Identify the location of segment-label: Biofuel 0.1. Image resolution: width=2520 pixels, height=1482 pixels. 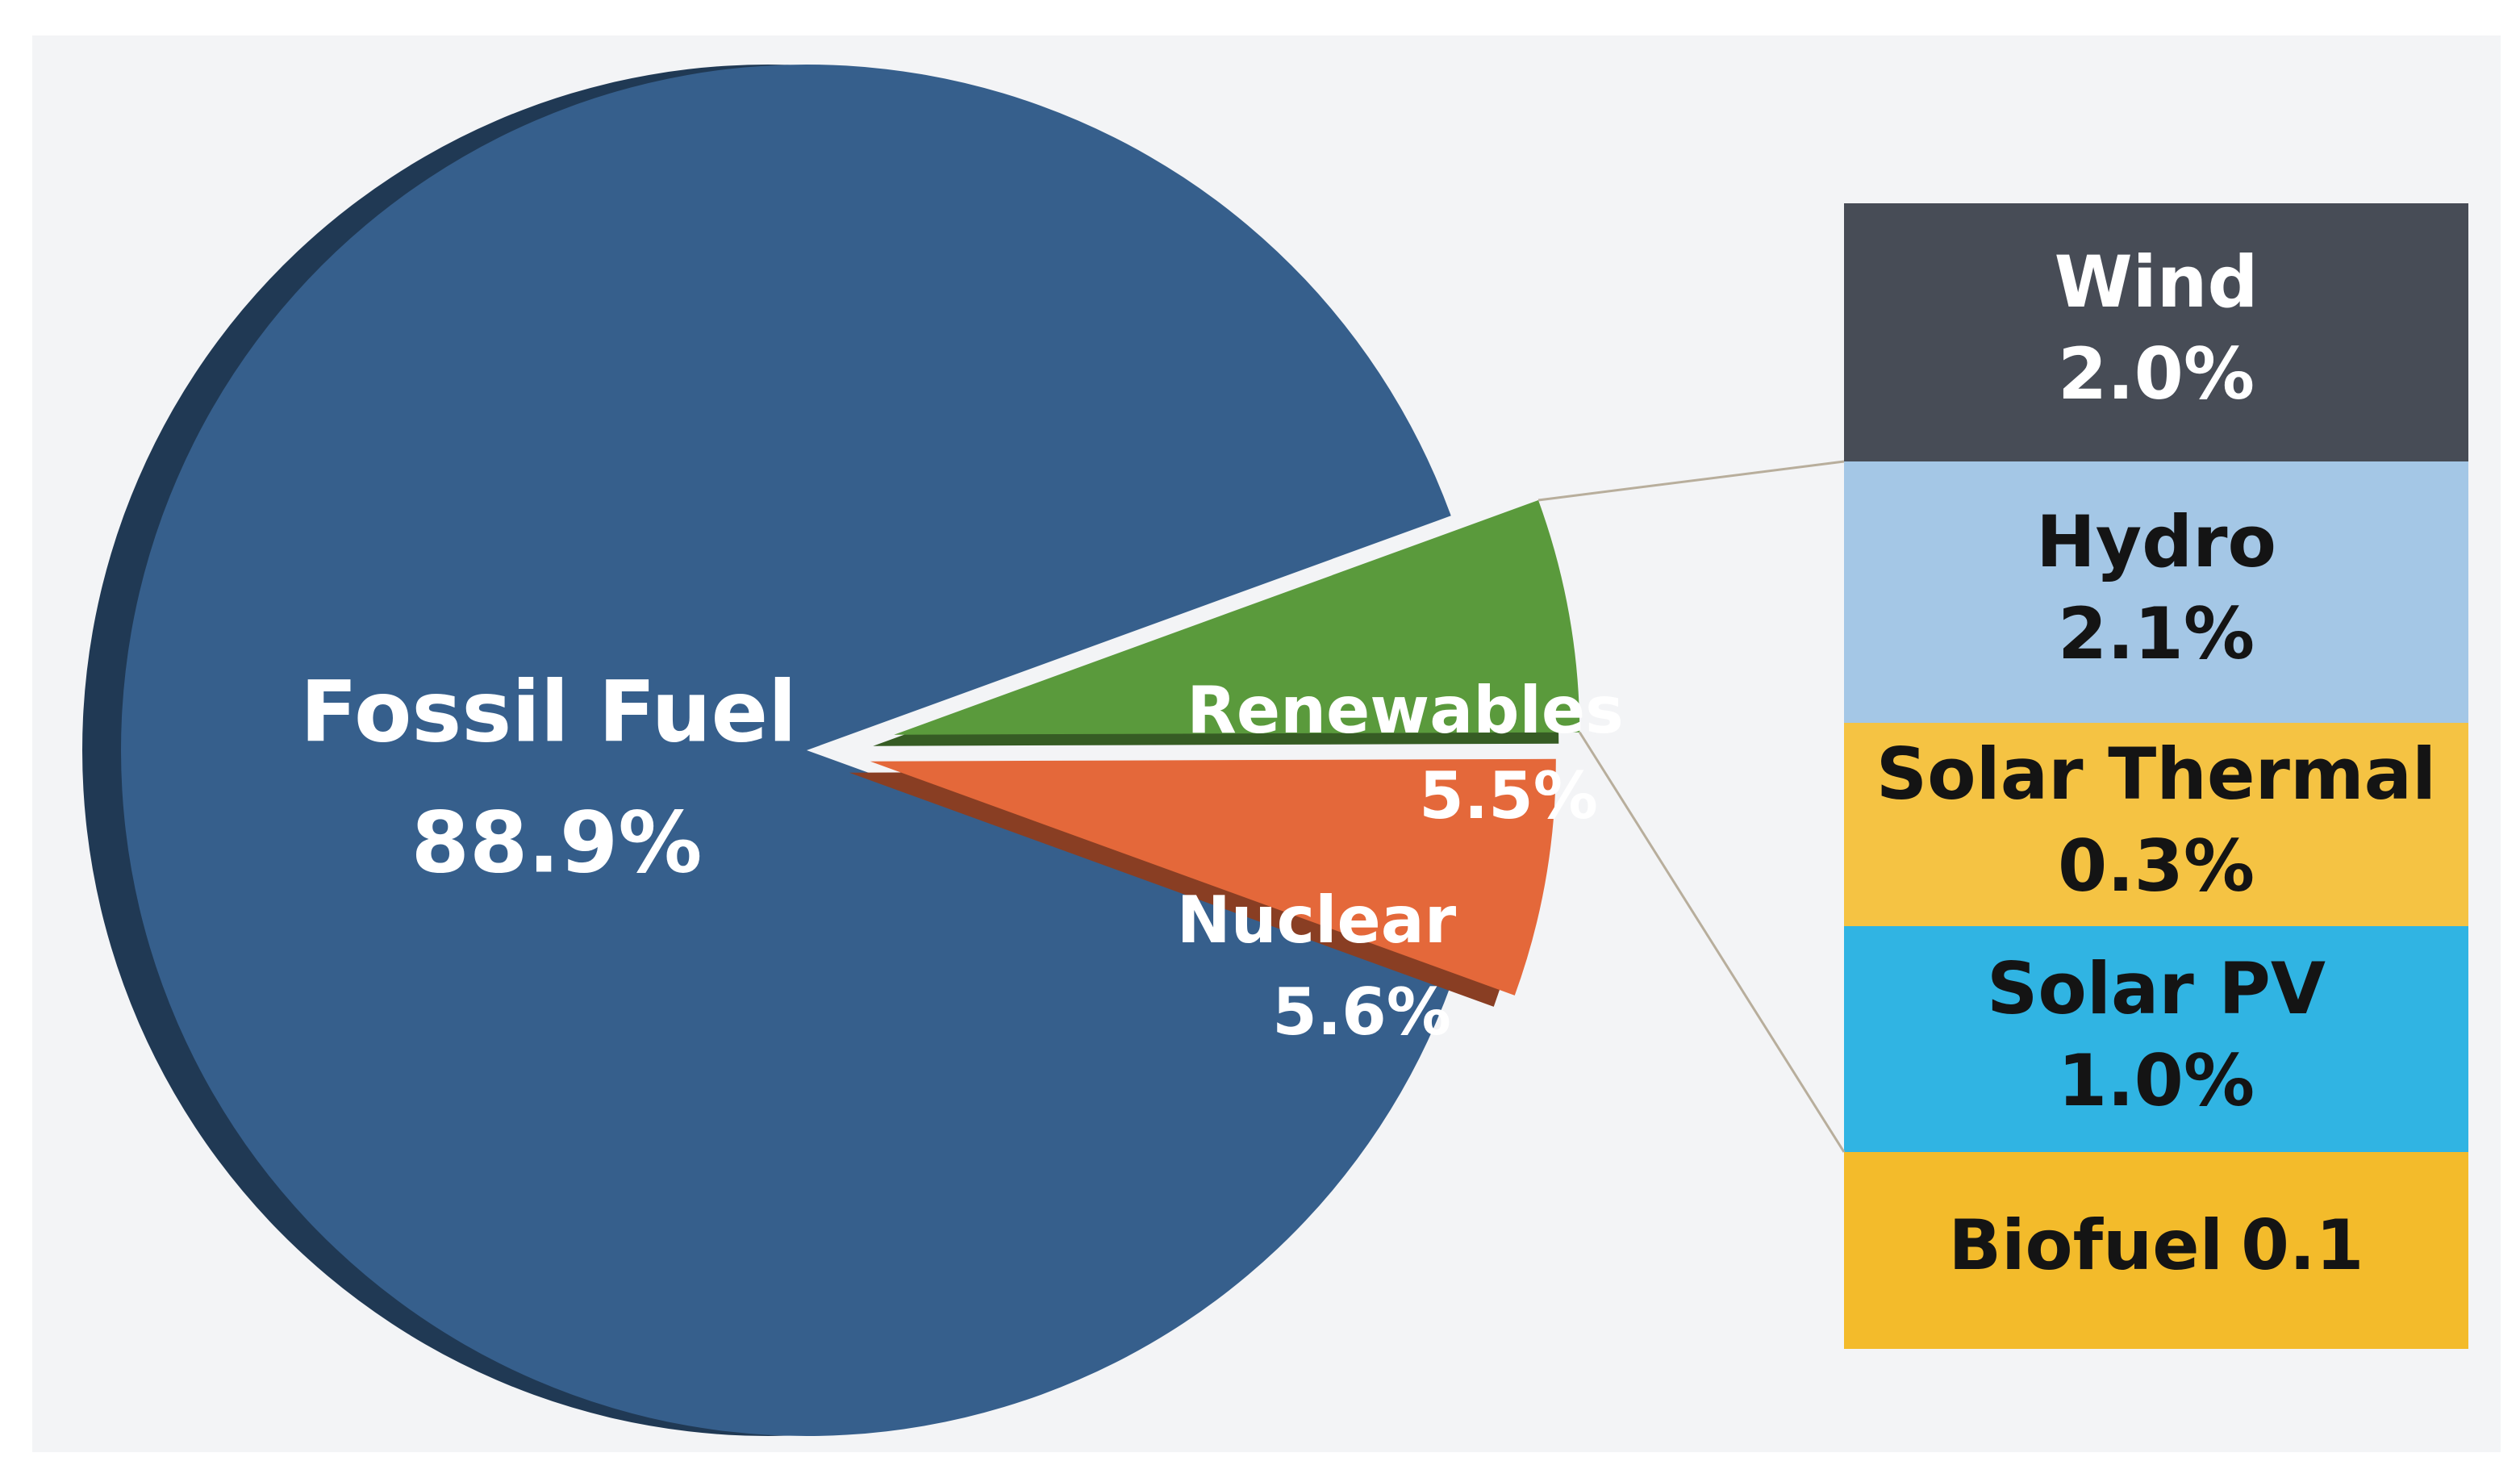
(2156, 1245).